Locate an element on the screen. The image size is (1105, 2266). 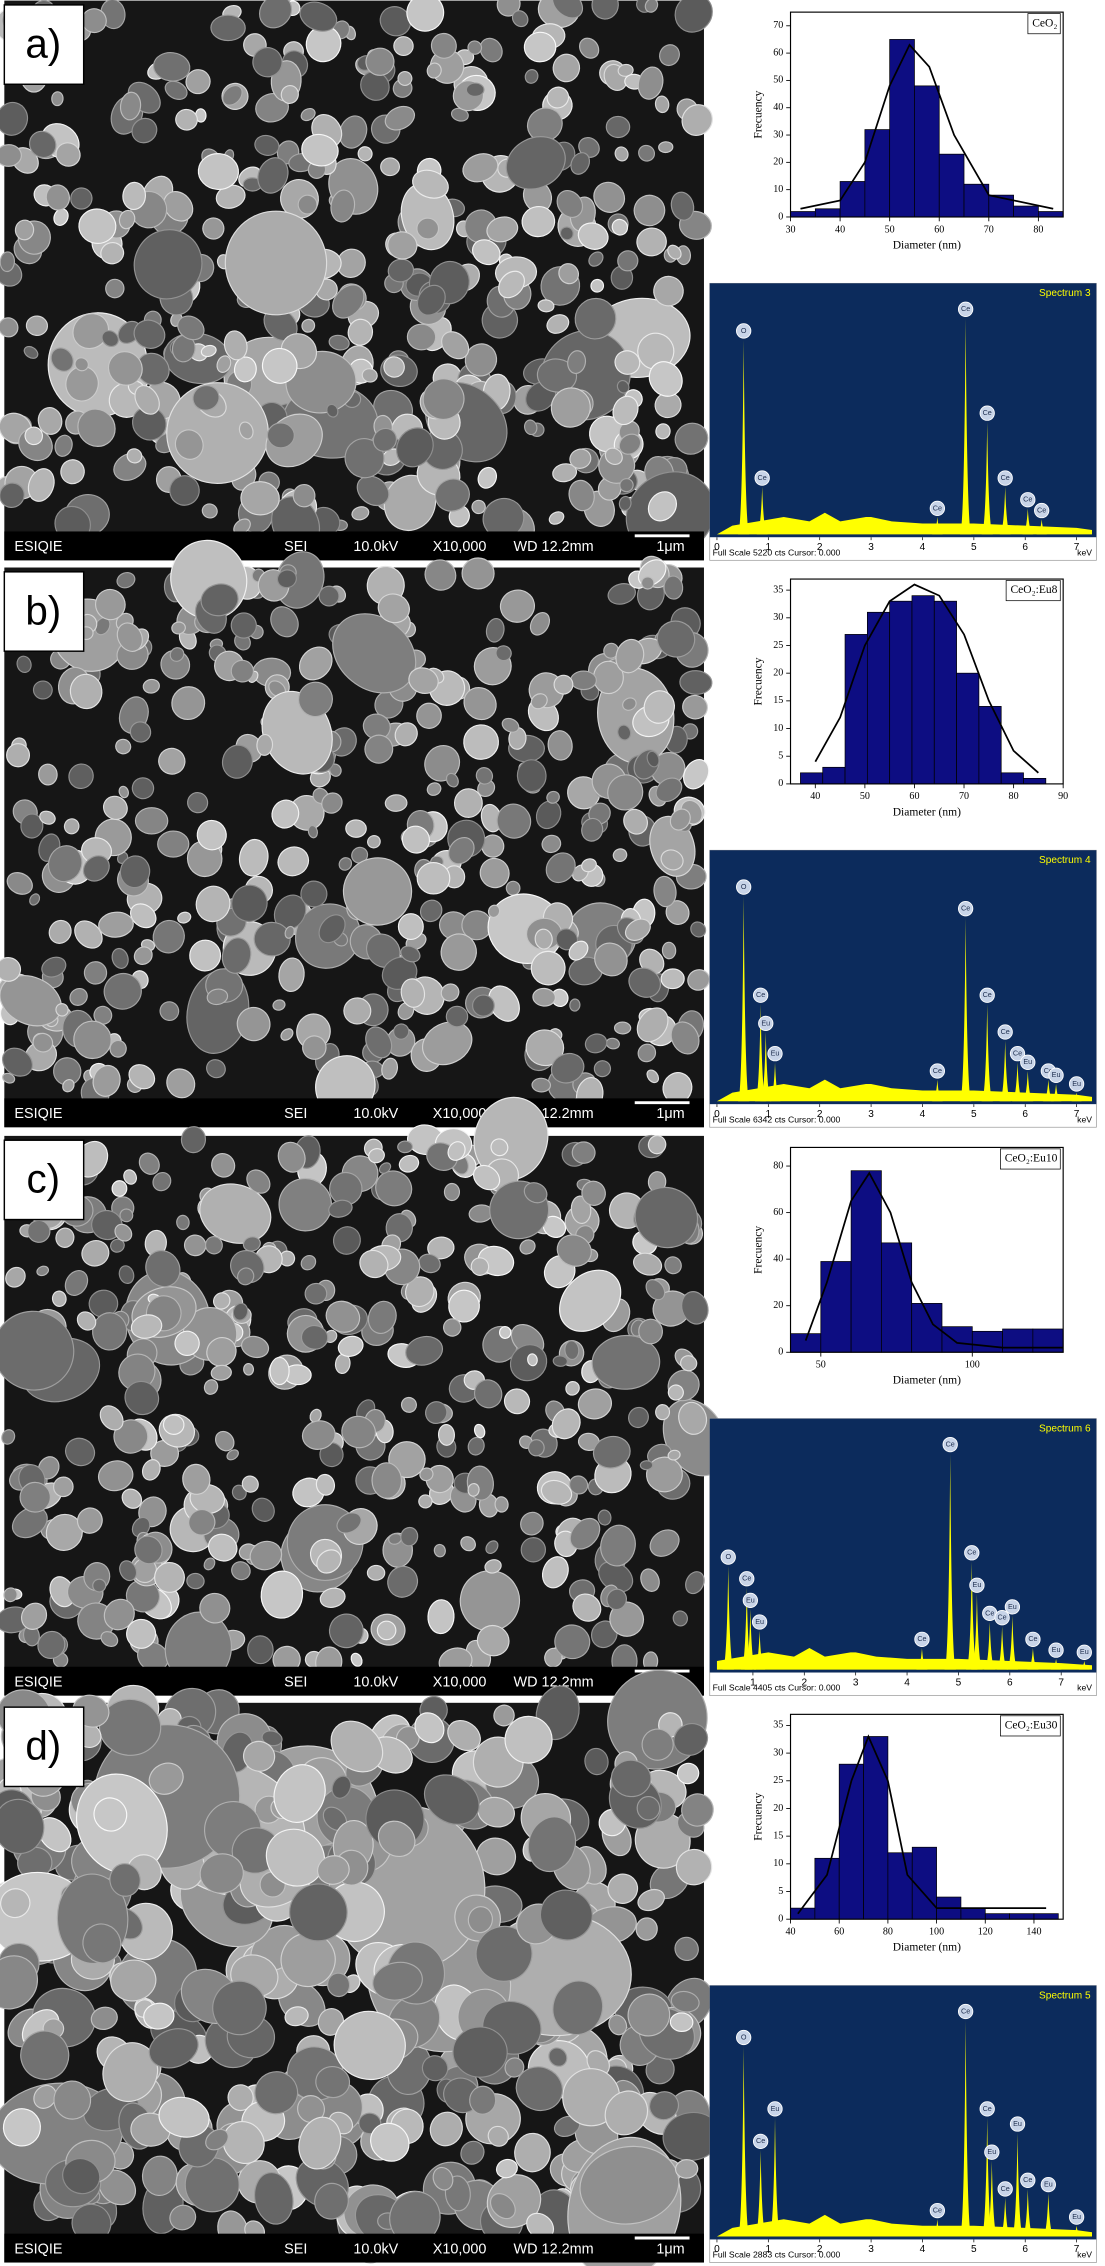
sem-info: ESIQIE is located at coordinates (38, 547).